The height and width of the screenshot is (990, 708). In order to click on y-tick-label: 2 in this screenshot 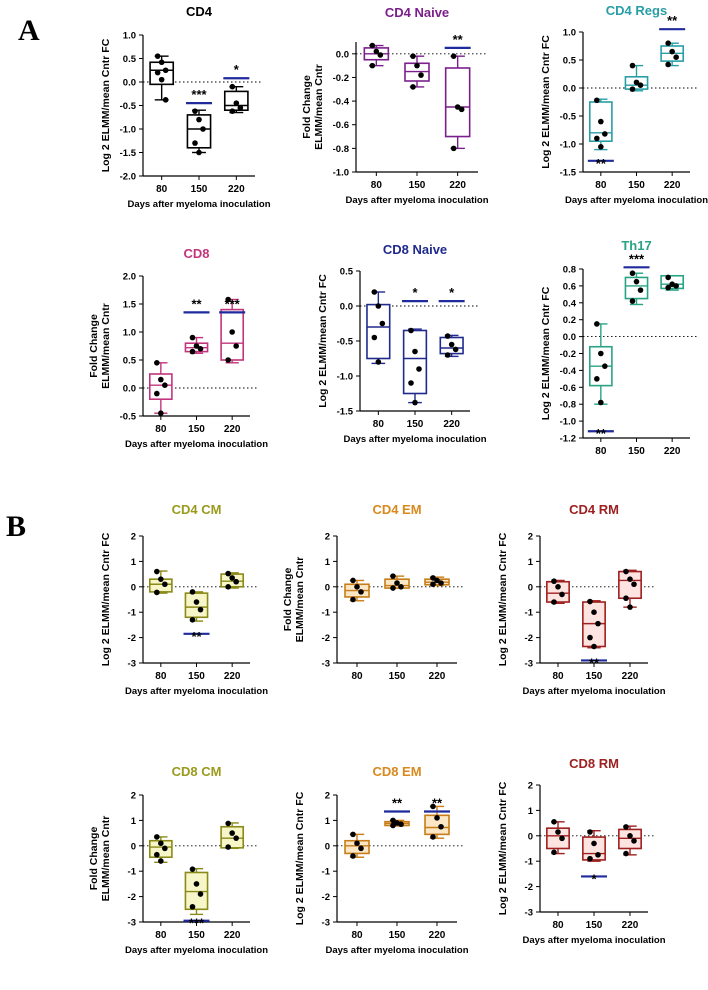, I will do `click(530, 786)`.